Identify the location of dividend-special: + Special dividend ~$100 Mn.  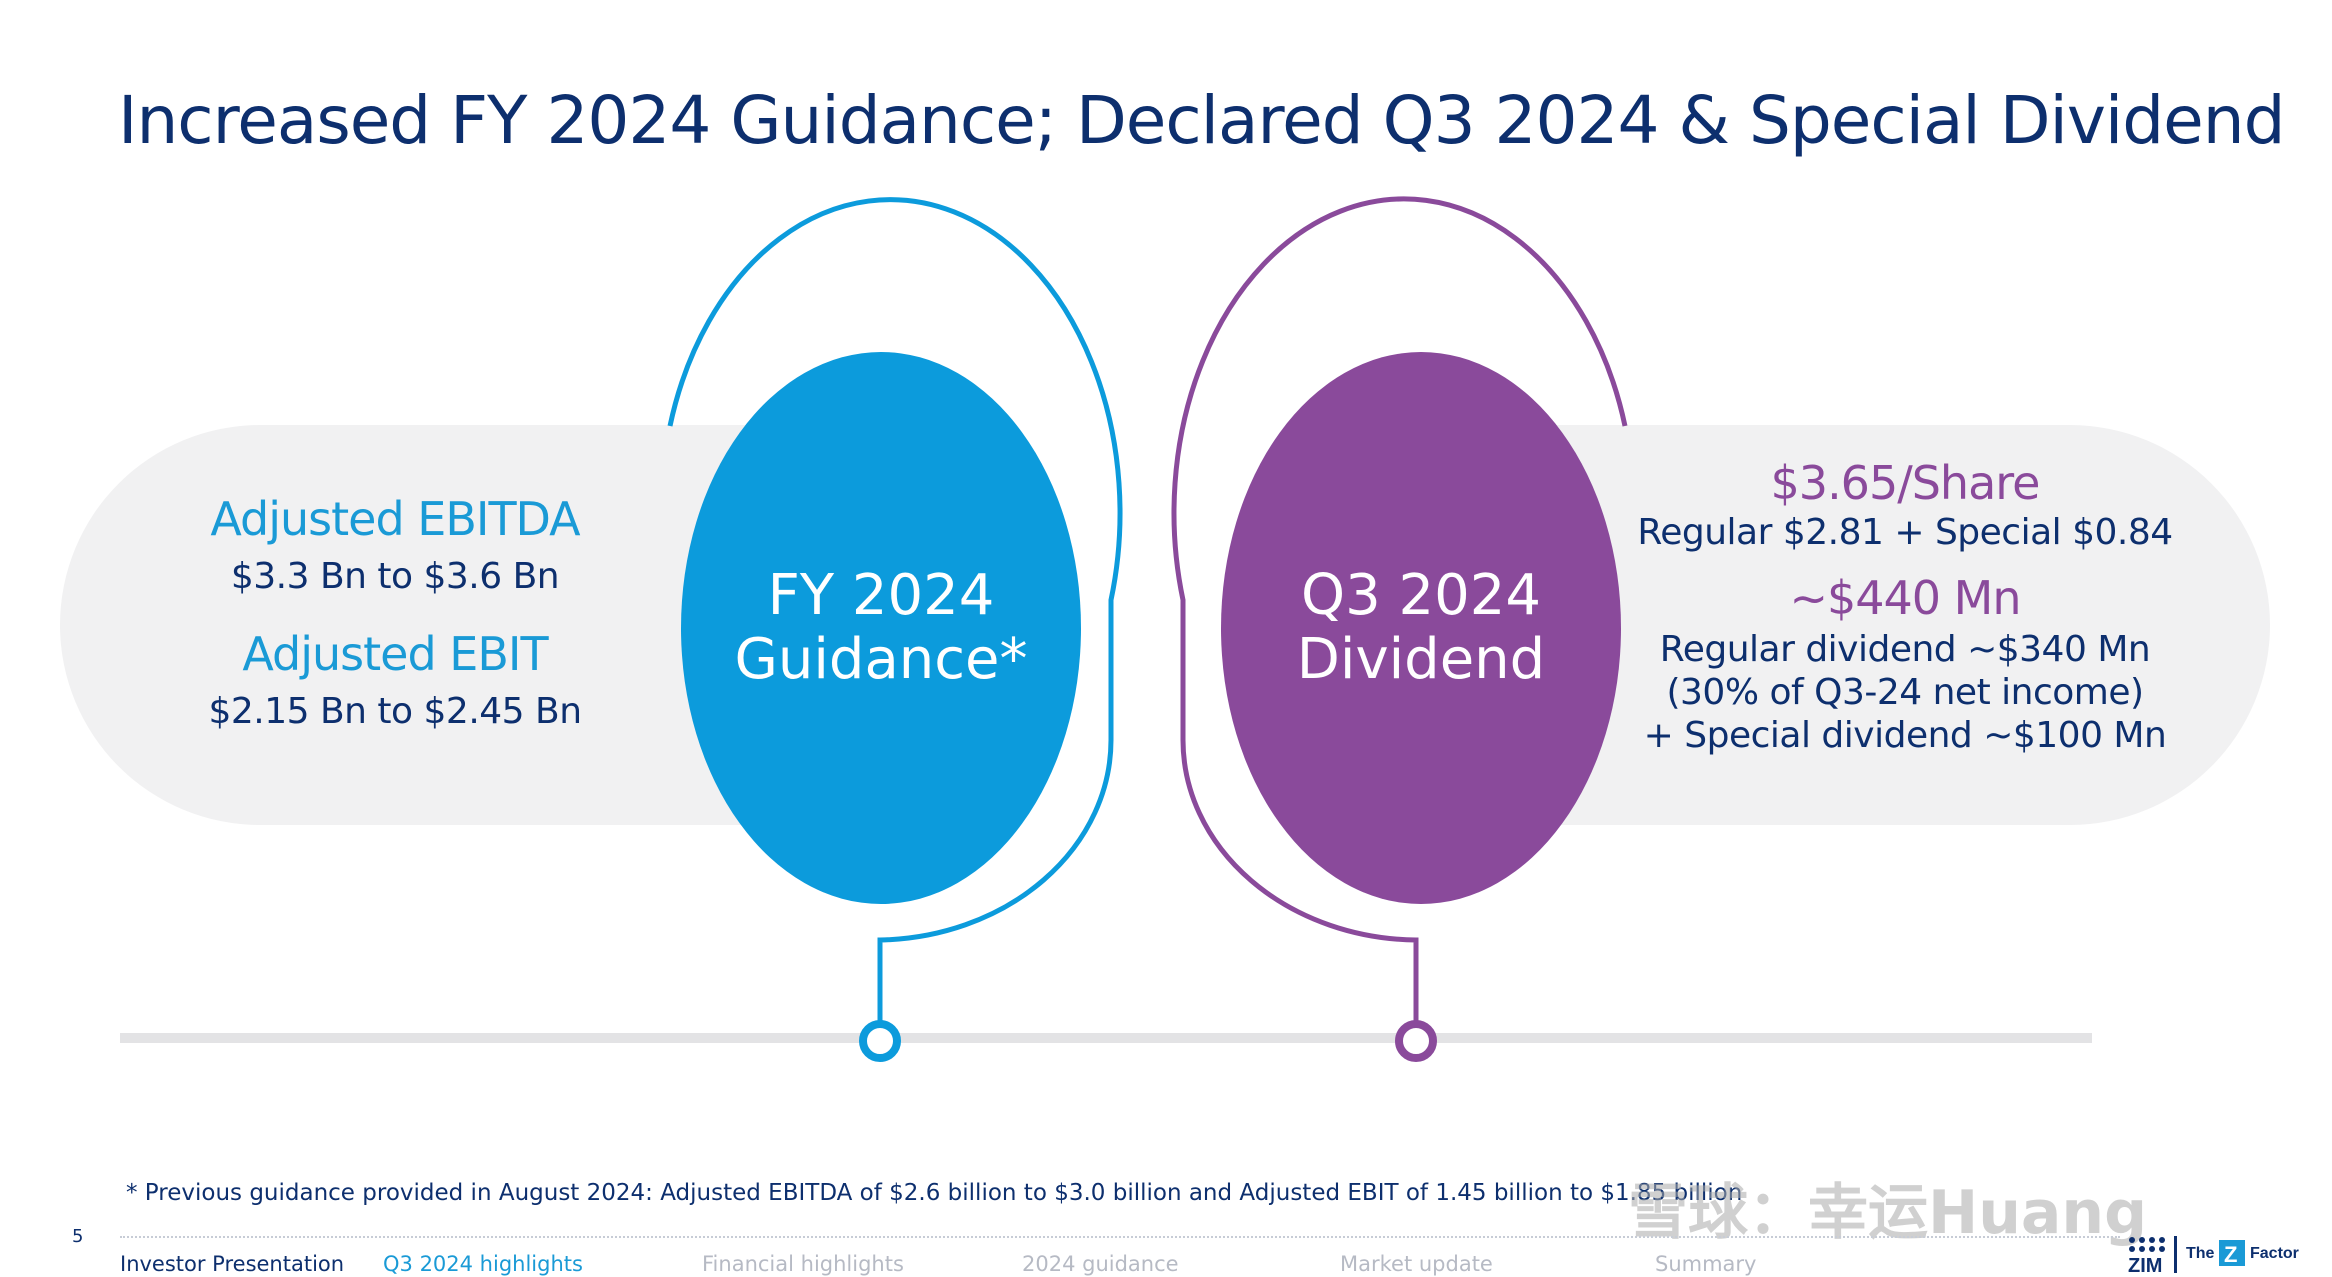
(1905, 735).